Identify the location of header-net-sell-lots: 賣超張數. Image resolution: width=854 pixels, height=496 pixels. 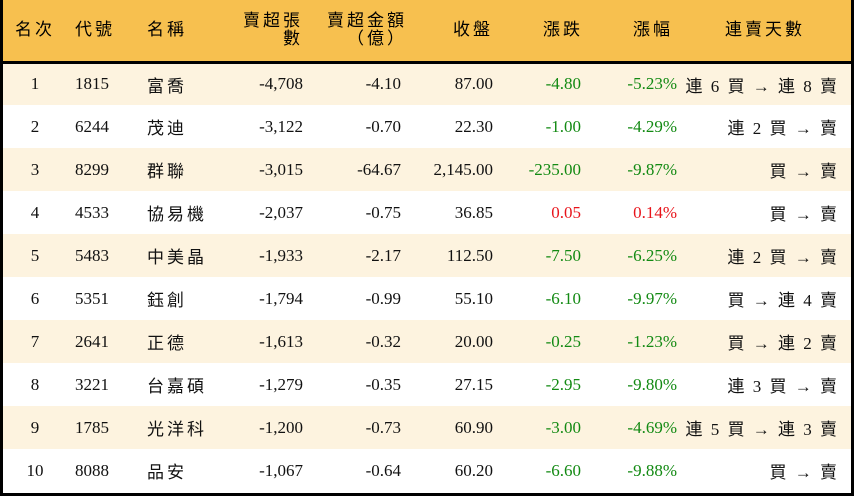
(268, 32).